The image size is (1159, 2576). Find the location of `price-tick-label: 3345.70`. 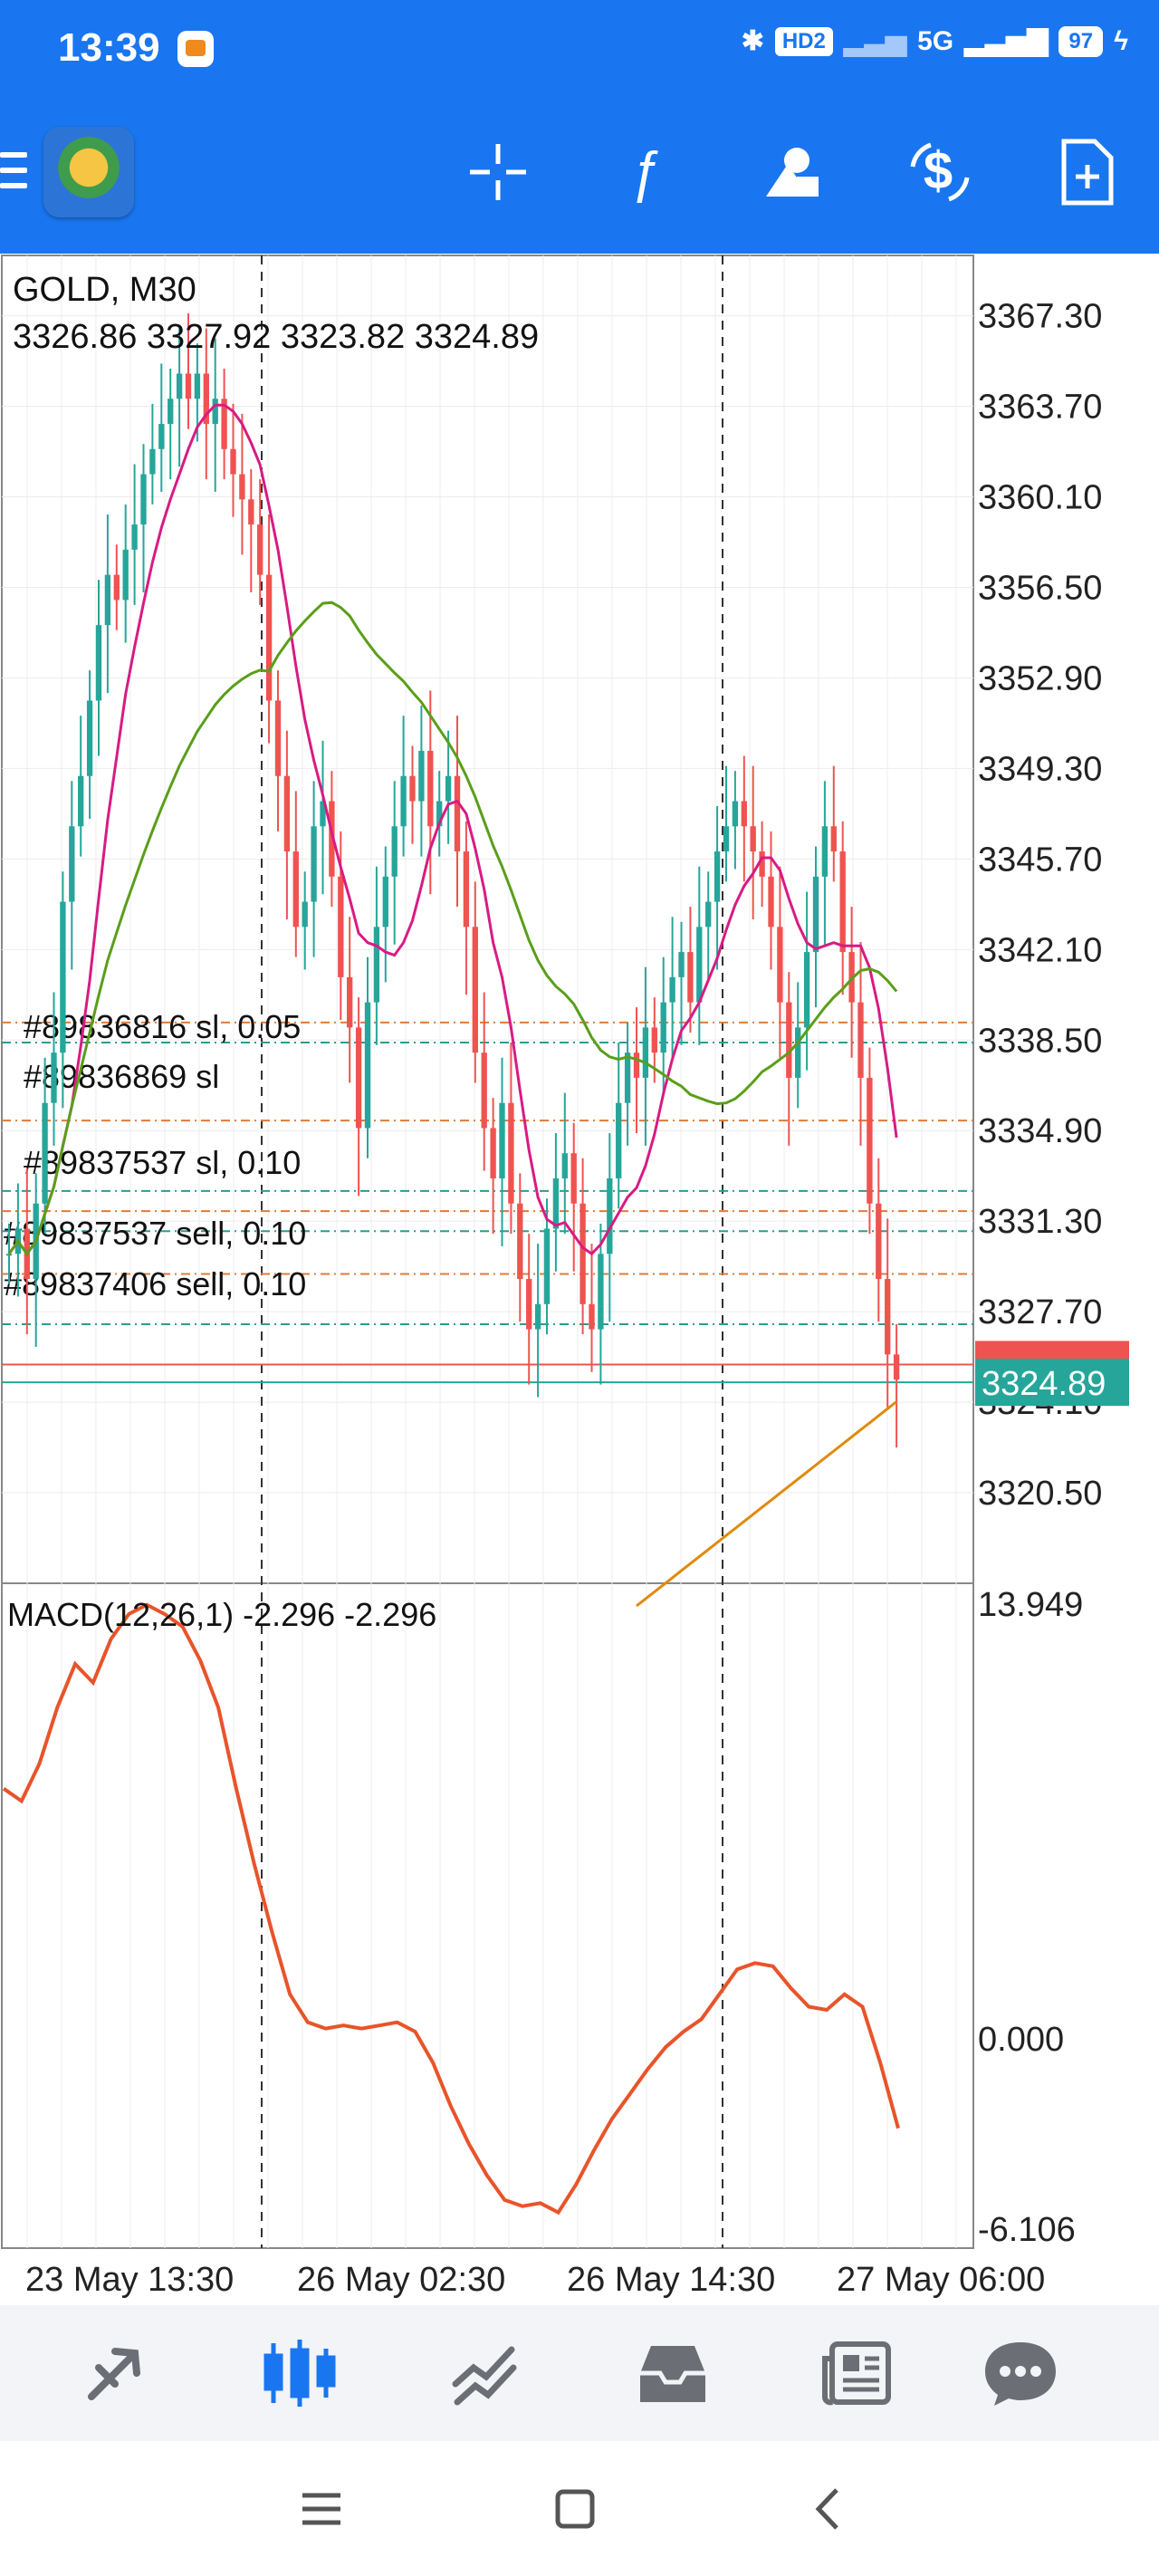

price-tick-label: 3345.70 is located at coordinates (1040, 860).